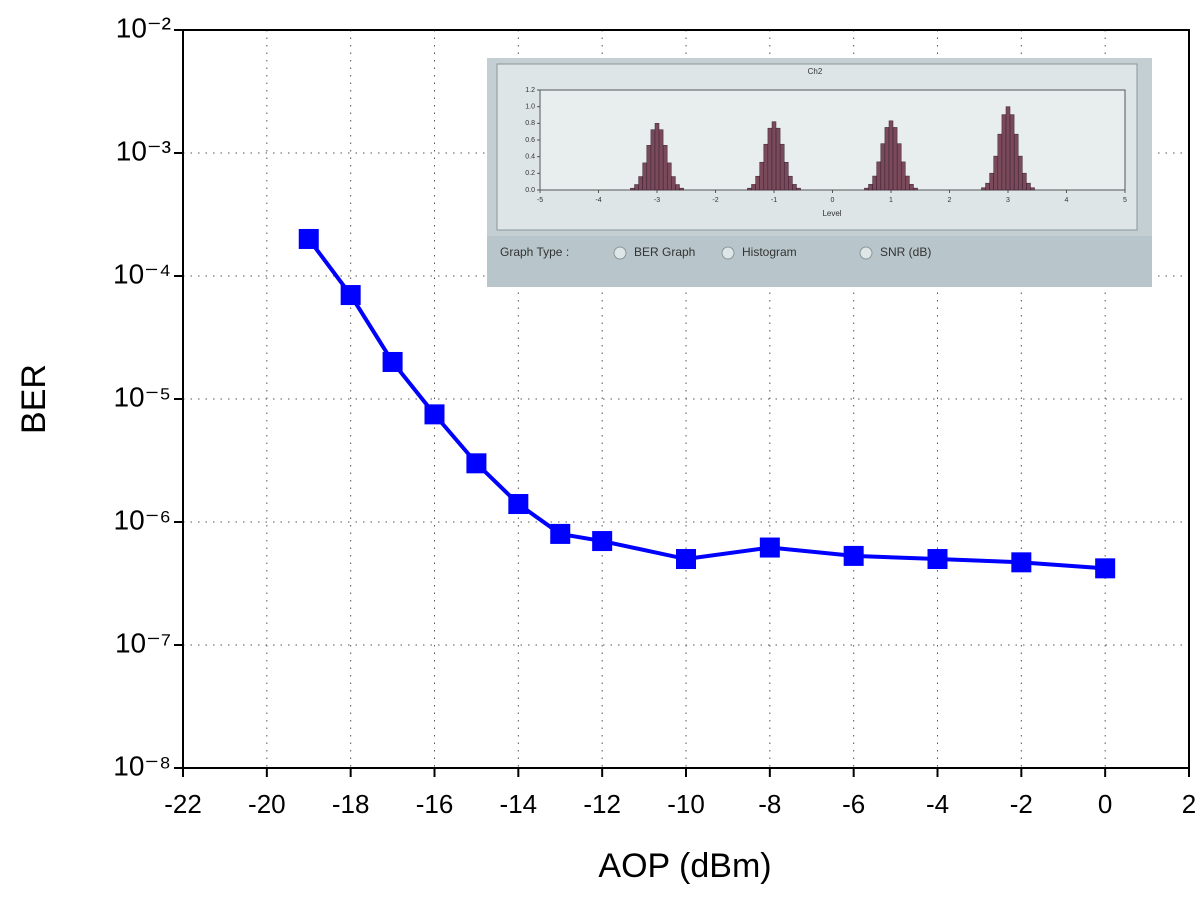 Image resolution: width=1204 pixels, height=898 pixels. Describe the element at coordinates (684, 866) in the screenshot. I see `x-axis-label: AOP (dBm)` at that location.